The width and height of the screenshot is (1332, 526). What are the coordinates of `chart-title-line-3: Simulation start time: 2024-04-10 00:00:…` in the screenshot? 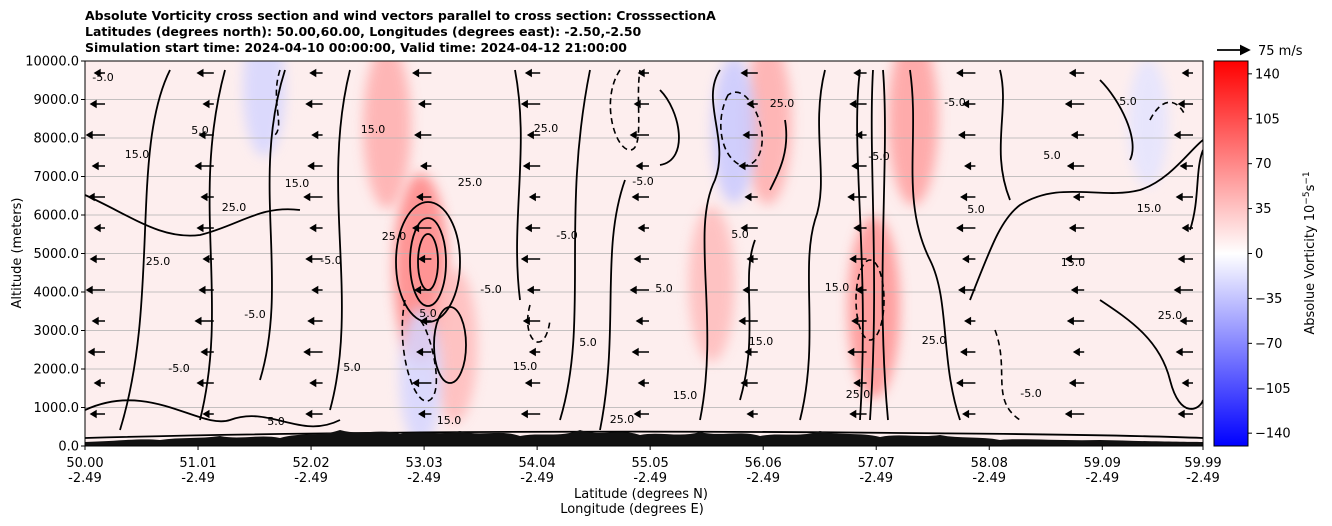 It's located at (356, 47).